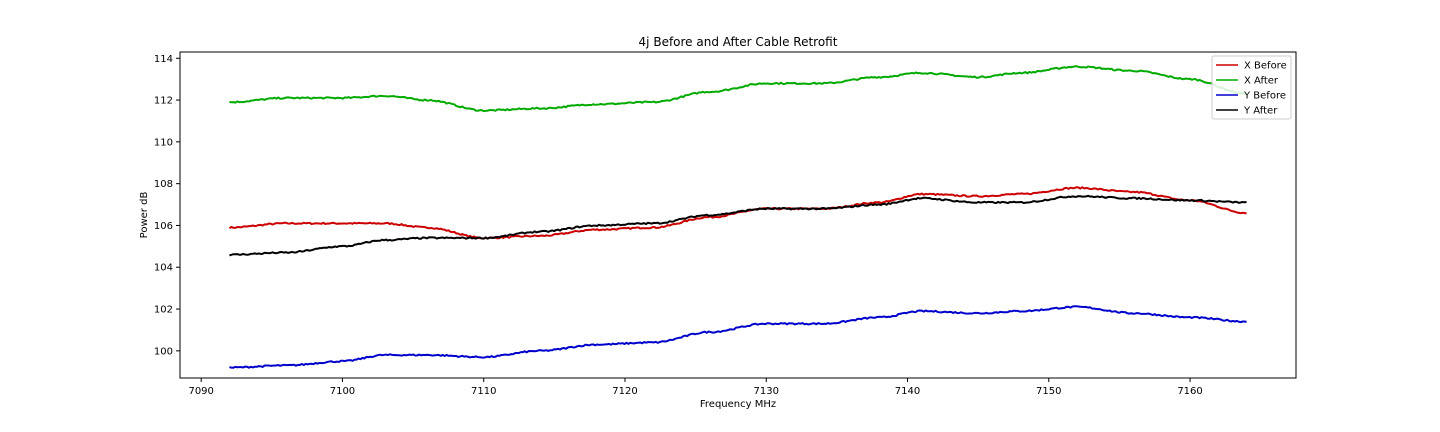 This screenshot has height=432, width=1440. I want to click on x-axis-ticks: 7090 7100 7110 7120 7130 7140 7150 7160, so click(695, 387).